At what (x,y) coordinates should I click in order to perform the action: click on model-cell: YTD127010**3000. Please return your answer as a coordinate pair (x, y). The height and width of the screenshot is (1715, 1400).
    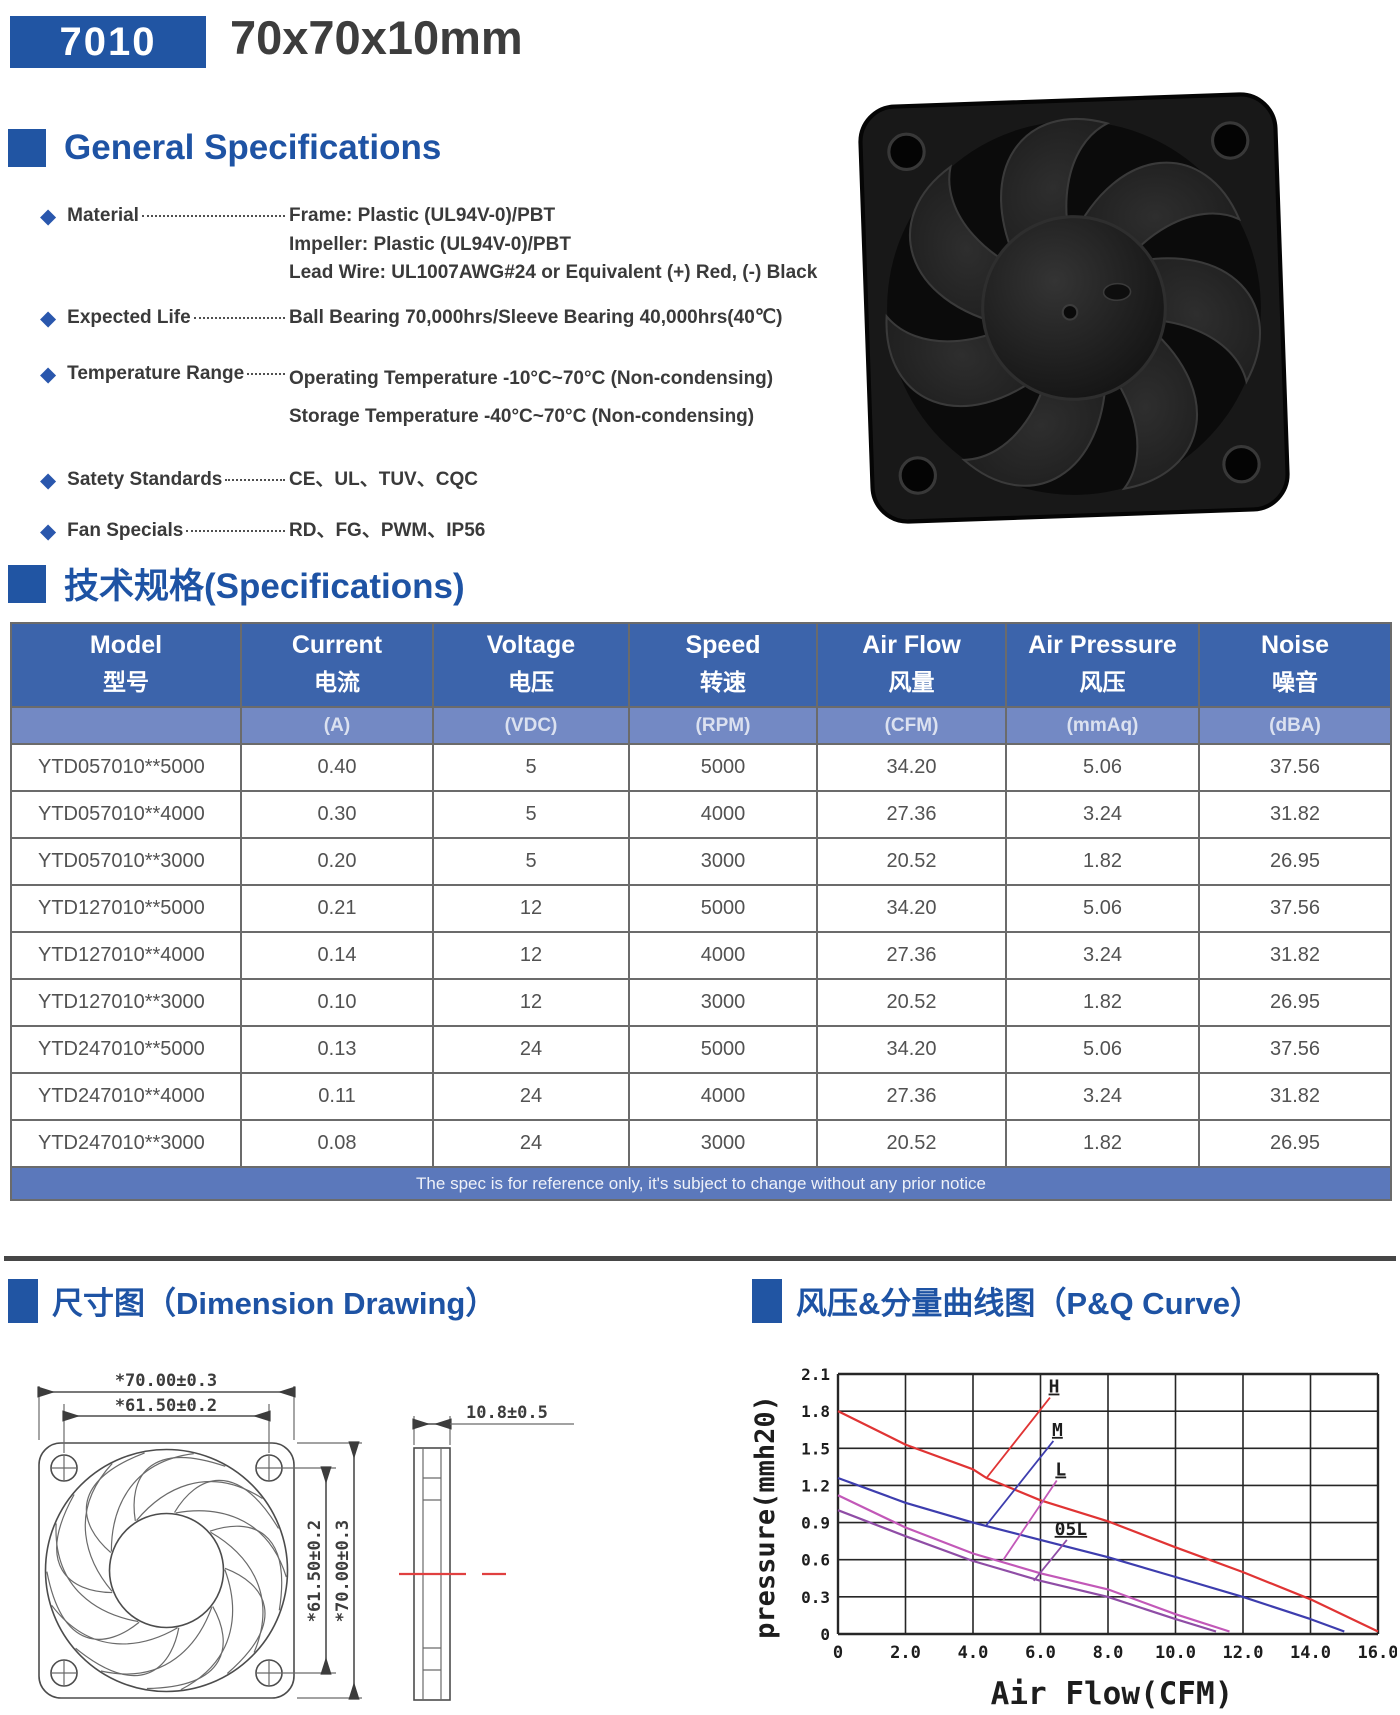
    Looking at the image, I should click on (126, 1002).